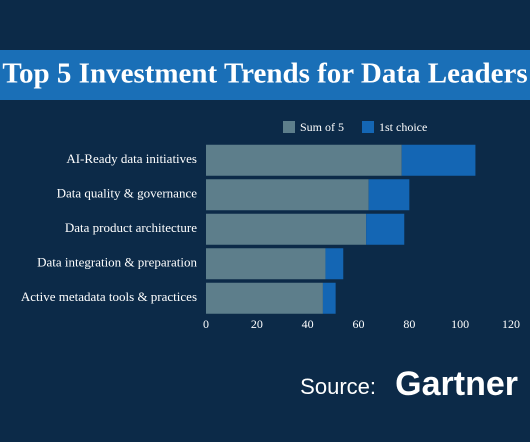 The image size is (530, 442). I want to click on source-name: Gartner, so click(456, 384).